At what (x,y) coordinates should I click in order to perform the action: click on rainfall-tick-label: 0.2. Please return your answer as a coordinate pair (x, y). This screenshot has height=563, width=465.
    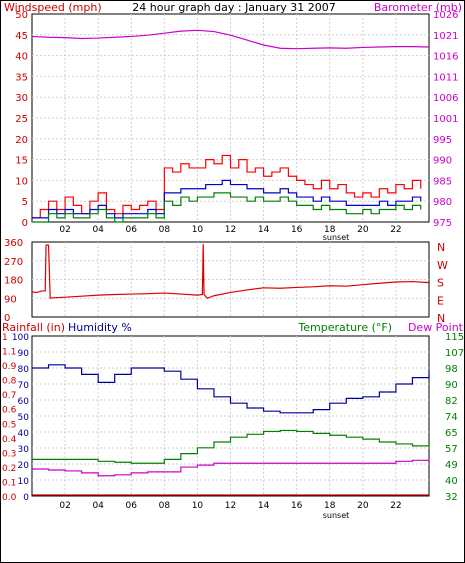
    Looking at the image, I should click on (9, 469).